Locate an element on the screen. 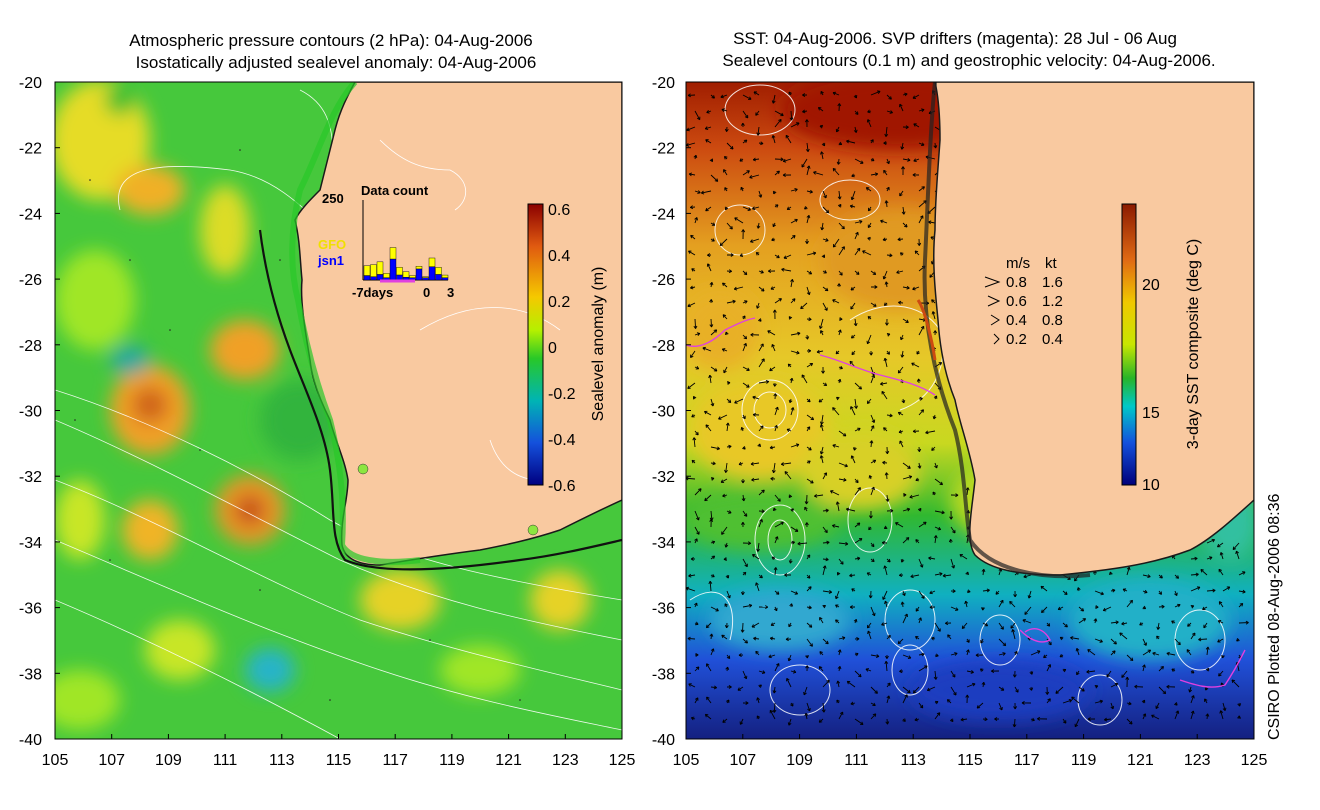 This screenshot has height=810, width=1320. sst-colorbar-tick: 20 is located at coordinates (1151, 285).